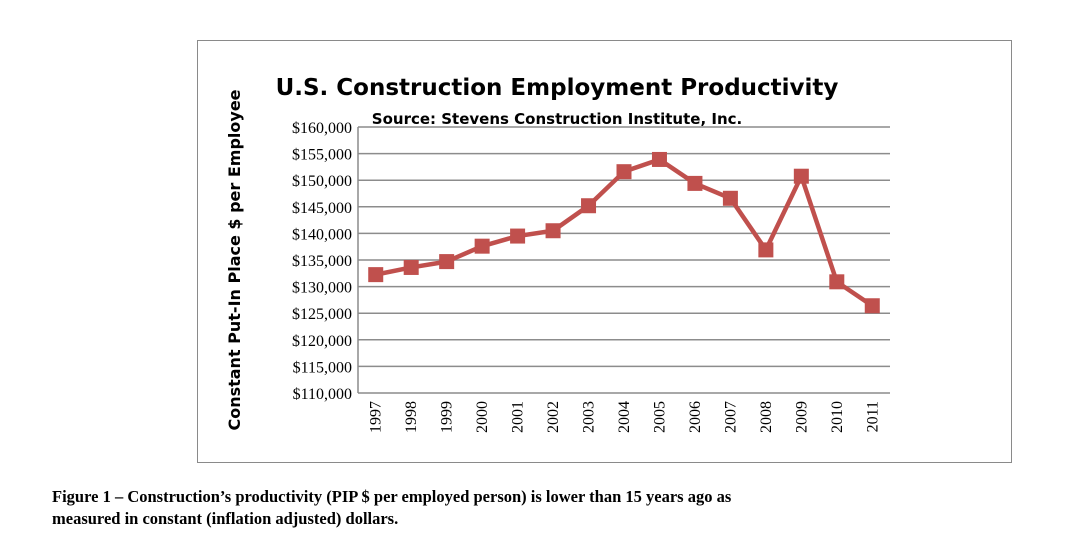  Describe the element at coordinates (518, 236) in the screenshot. I see `data-point-2001` at that location.